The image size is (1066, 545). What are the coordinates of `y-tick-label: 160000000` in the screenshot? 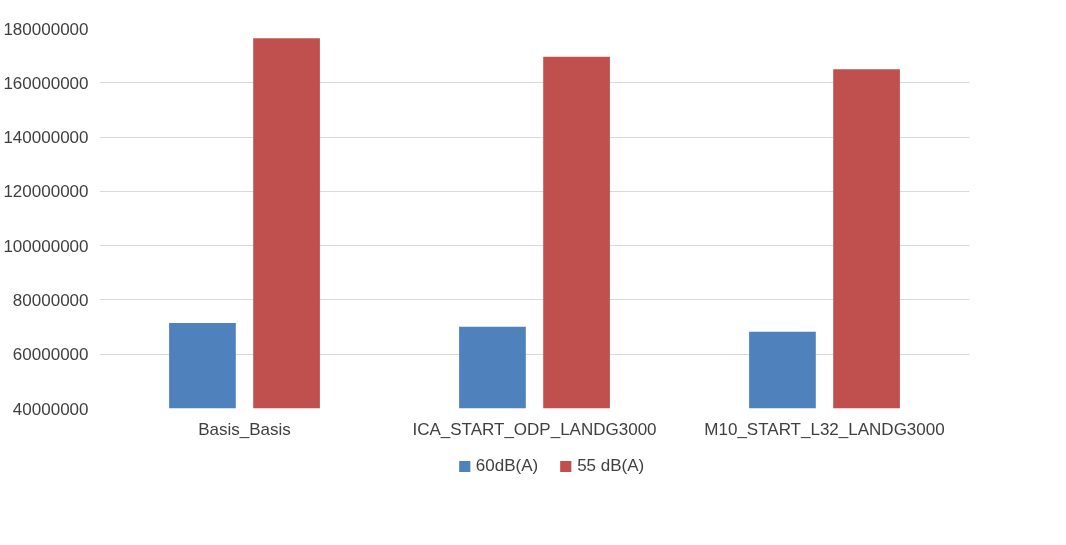 It's located at (46, 83).